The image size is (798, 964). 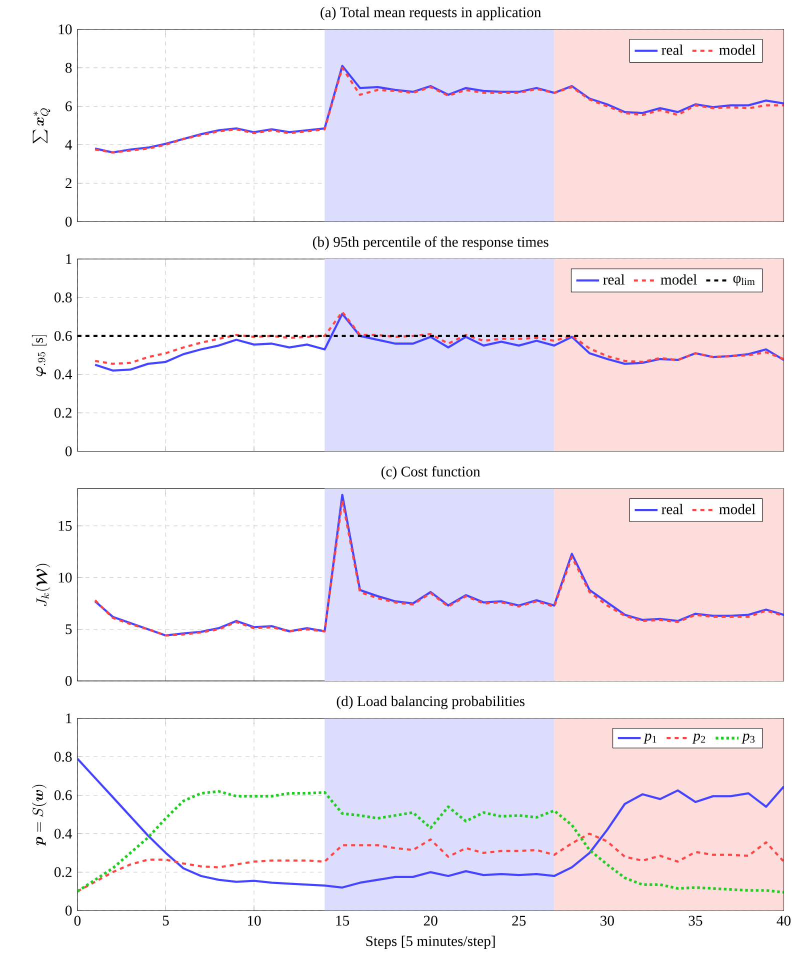 I want to click on chart-title: (b) 95th percentile of the response times, so click(x=430, y=243).